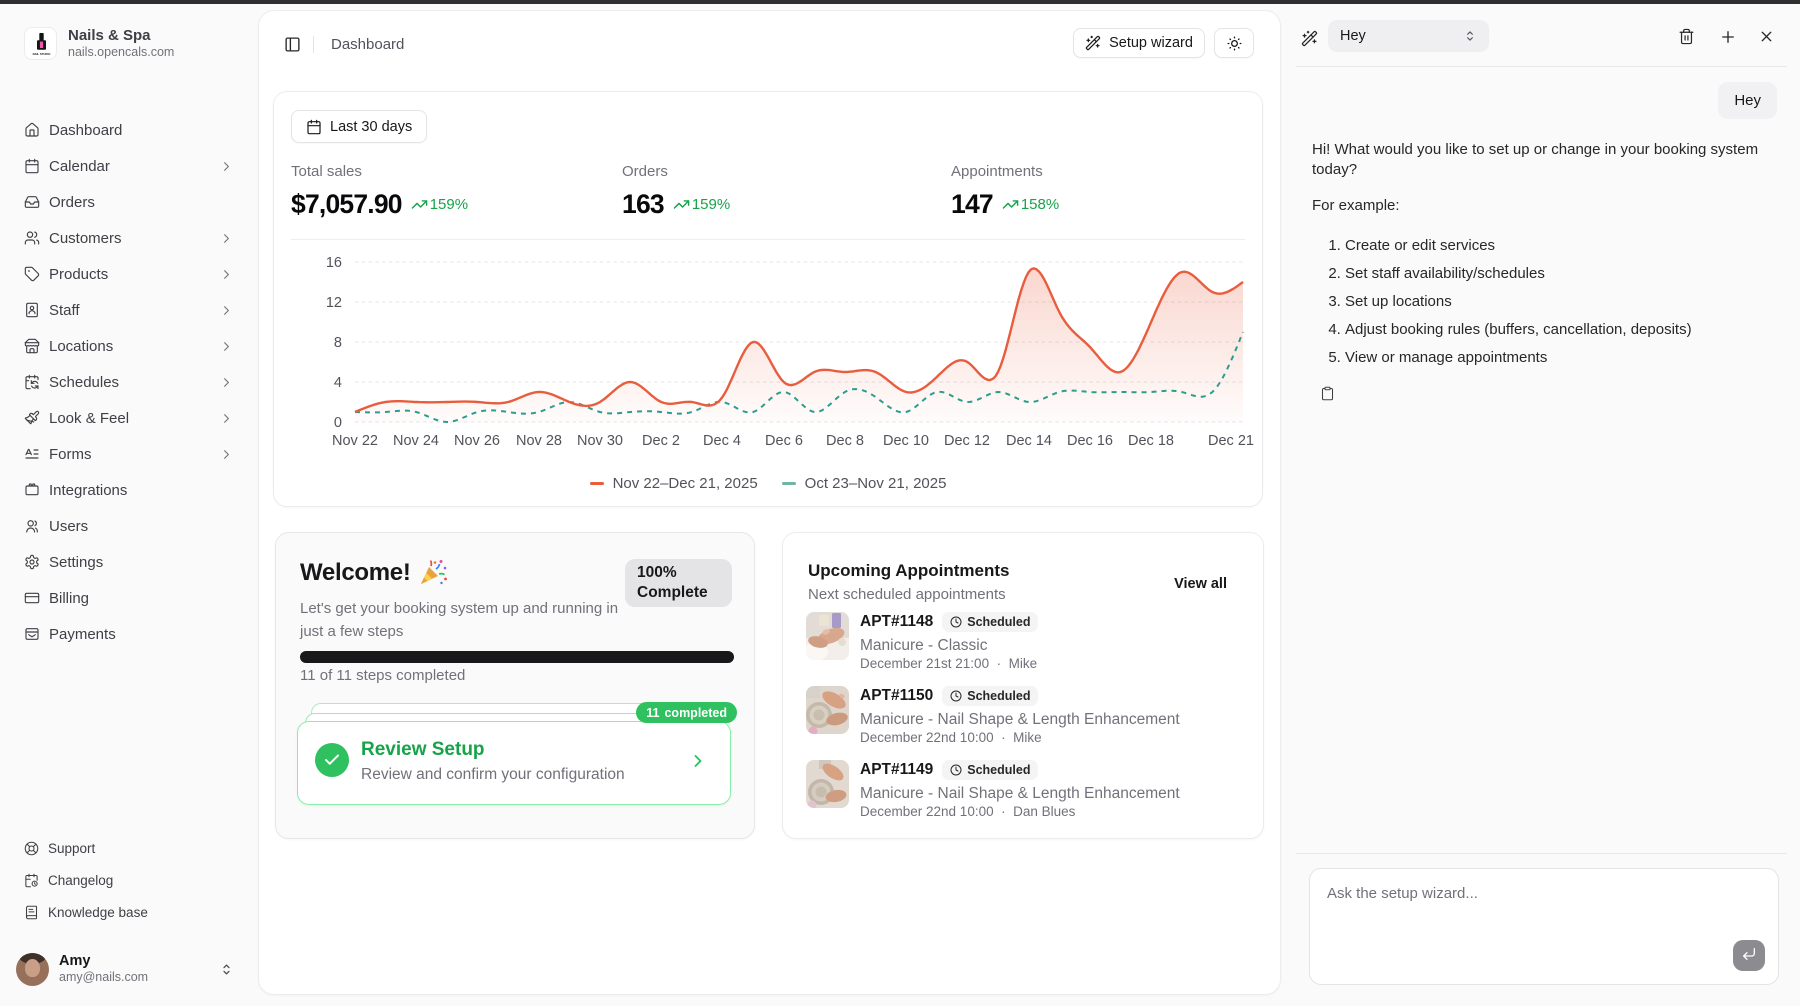 The height and width of the screenshot is (1006, 1800). Describe the element at coordinates (661, 441) in the screenshot. I see `svg-text: Dec 2` at that location.